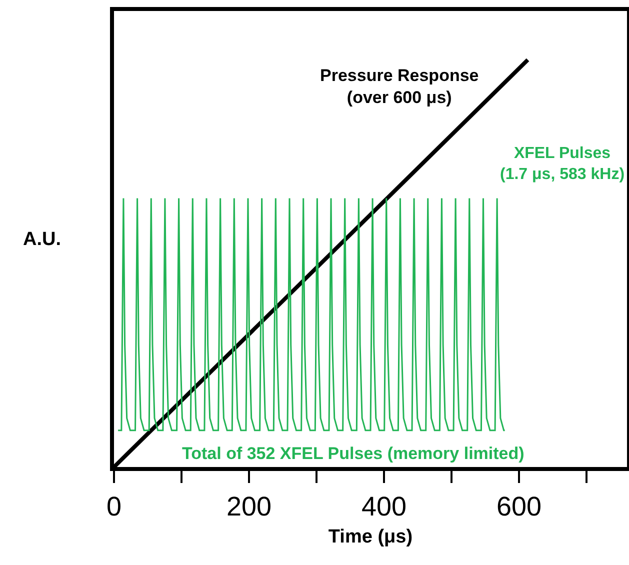 The width and height of the screenshot is (629, 565). I want to click on x-tick-label: 400, so click(384, 506).